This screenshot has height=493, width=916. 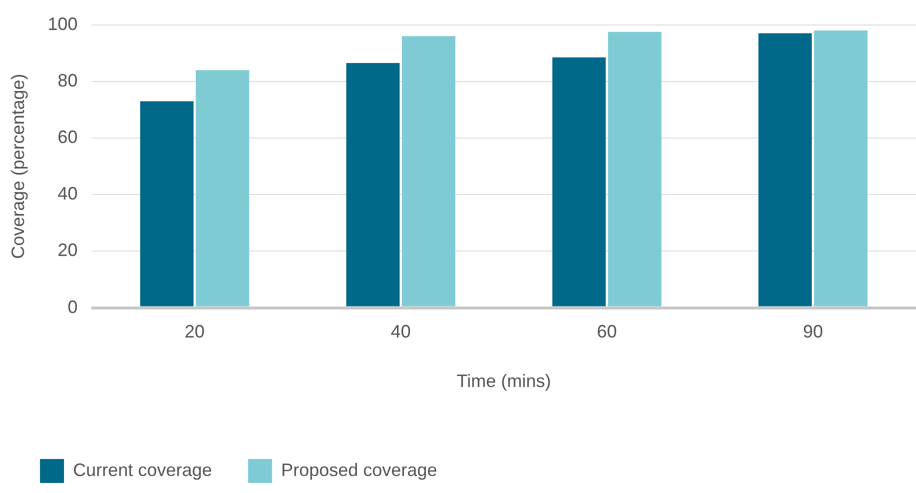 I want to click on y-tick-label: 40, so click(x=68, y=194).